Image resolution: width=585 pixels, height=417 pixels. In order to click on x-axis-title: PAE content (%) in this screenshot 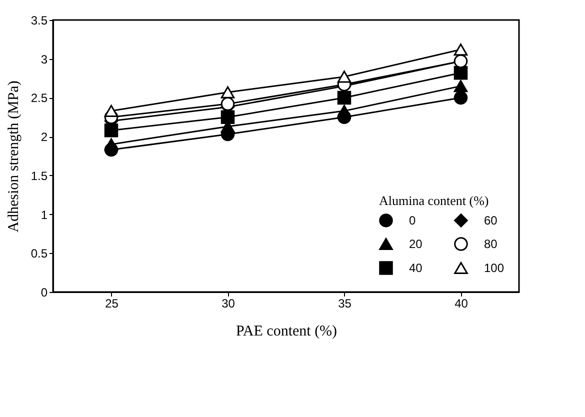, I will do `click(287, 332)`.